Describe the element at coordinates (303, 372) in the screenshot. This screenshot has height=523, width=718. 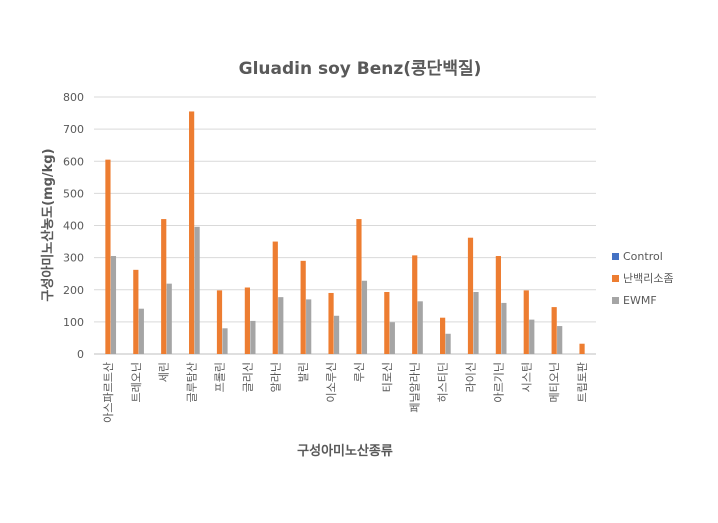
I see `x-tick-label: 발린` at that location.